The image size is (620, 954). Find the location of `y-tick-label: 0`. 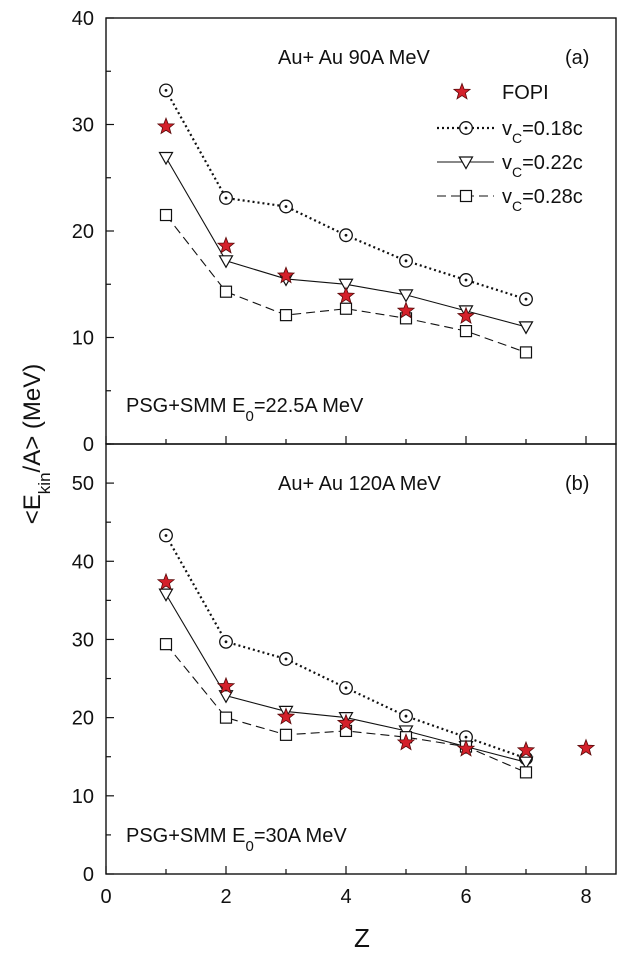

y-tick-label: 0 is located at coordinates (88, 445).